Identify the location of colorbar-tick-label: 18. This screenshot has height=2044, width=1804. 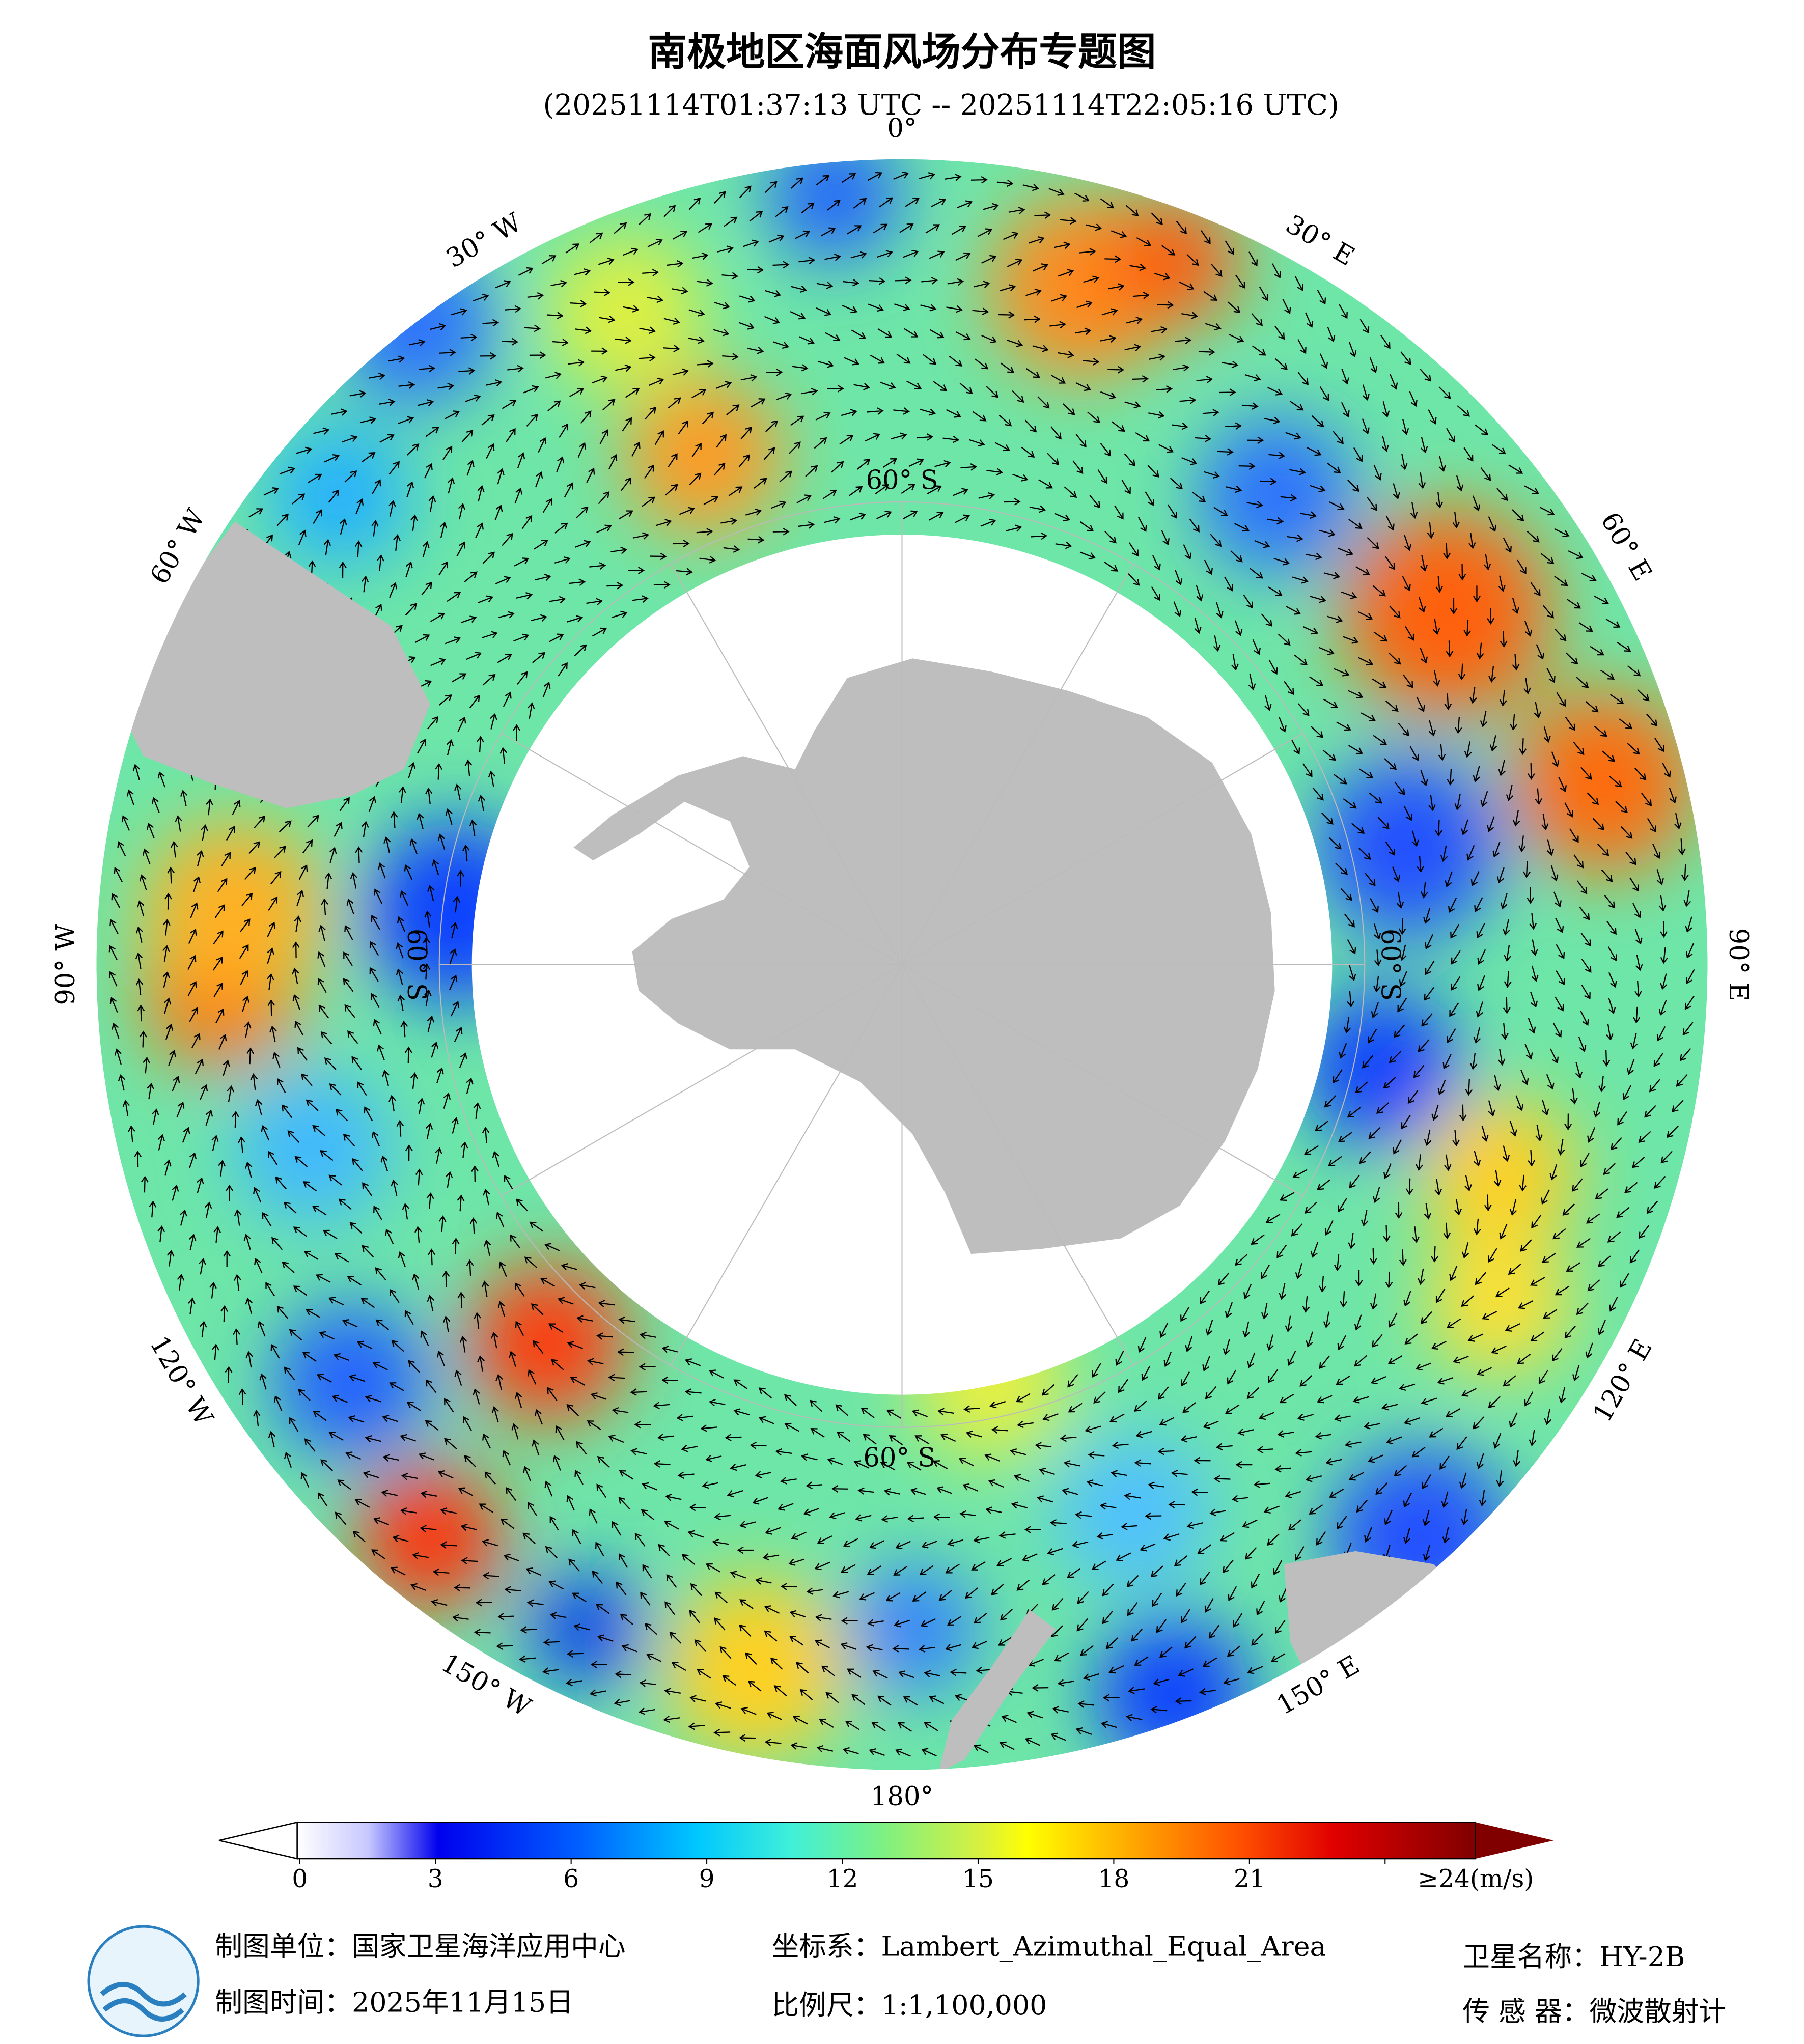
(1113, 1879).